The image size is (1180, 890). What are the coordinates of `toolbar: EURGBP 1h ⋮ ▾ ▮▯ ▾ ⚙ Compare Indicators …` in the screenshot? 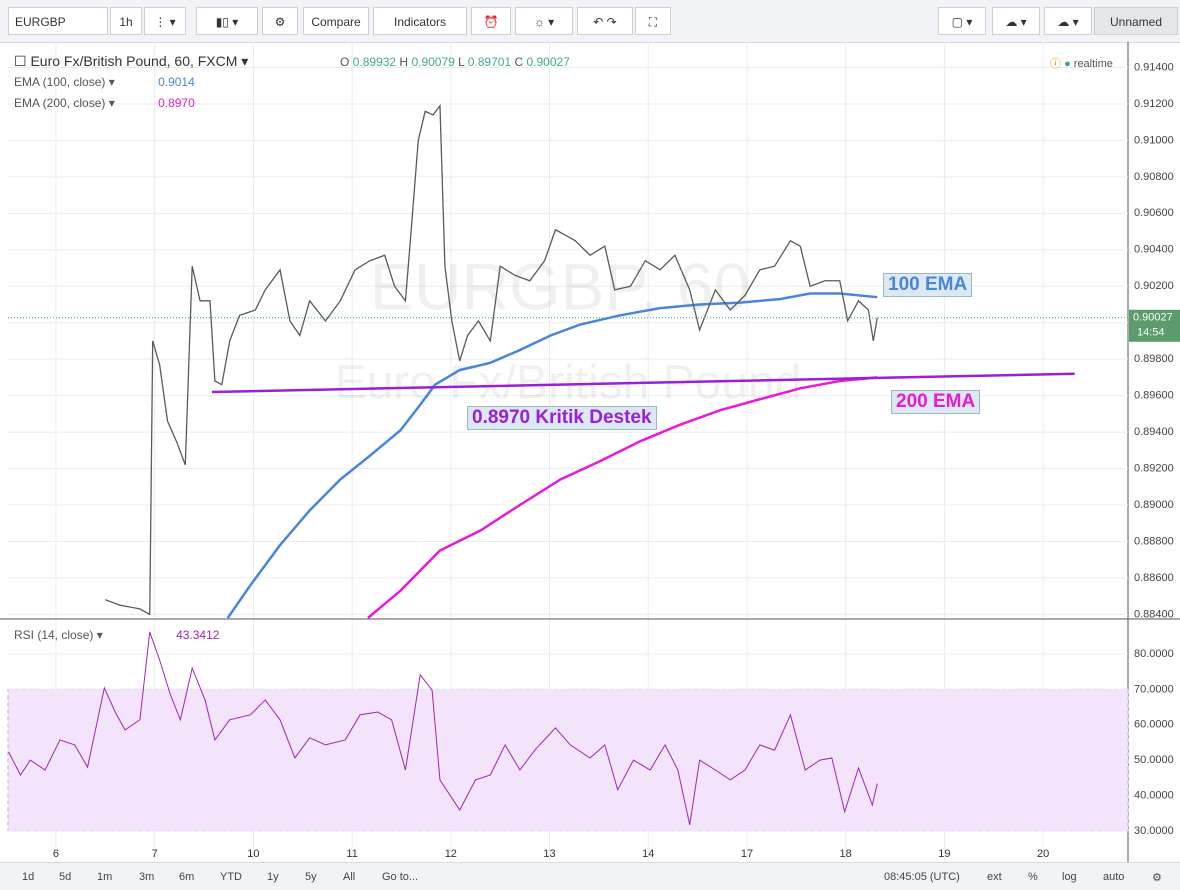 It's located at (590, 21).